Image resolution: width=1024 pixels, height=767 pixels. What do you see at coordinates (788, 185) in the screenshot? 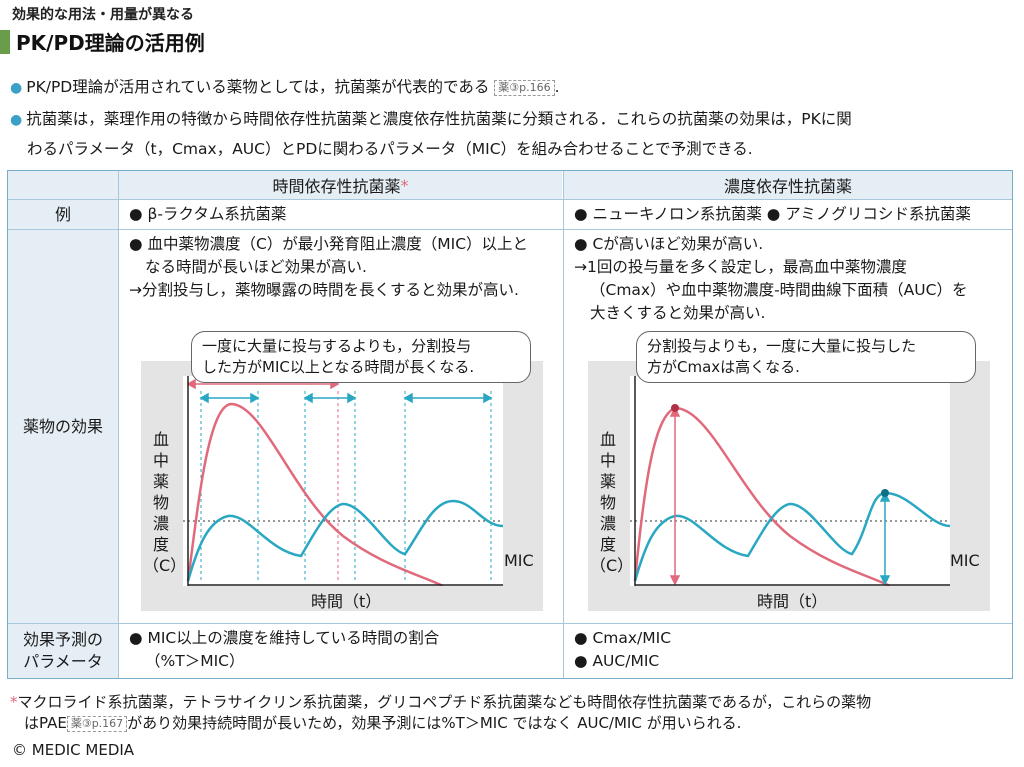
I see `col-header-conc-dependent: 濃度依存性抗菌薬` at bounding box center [788, 185].